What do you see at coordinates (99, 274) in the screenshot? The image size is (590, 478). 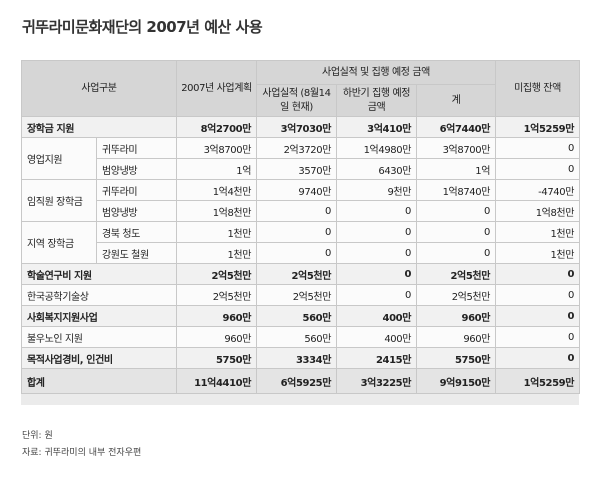 I see `row-label: 학술연구비 지원` at bounding box center [99, 274].